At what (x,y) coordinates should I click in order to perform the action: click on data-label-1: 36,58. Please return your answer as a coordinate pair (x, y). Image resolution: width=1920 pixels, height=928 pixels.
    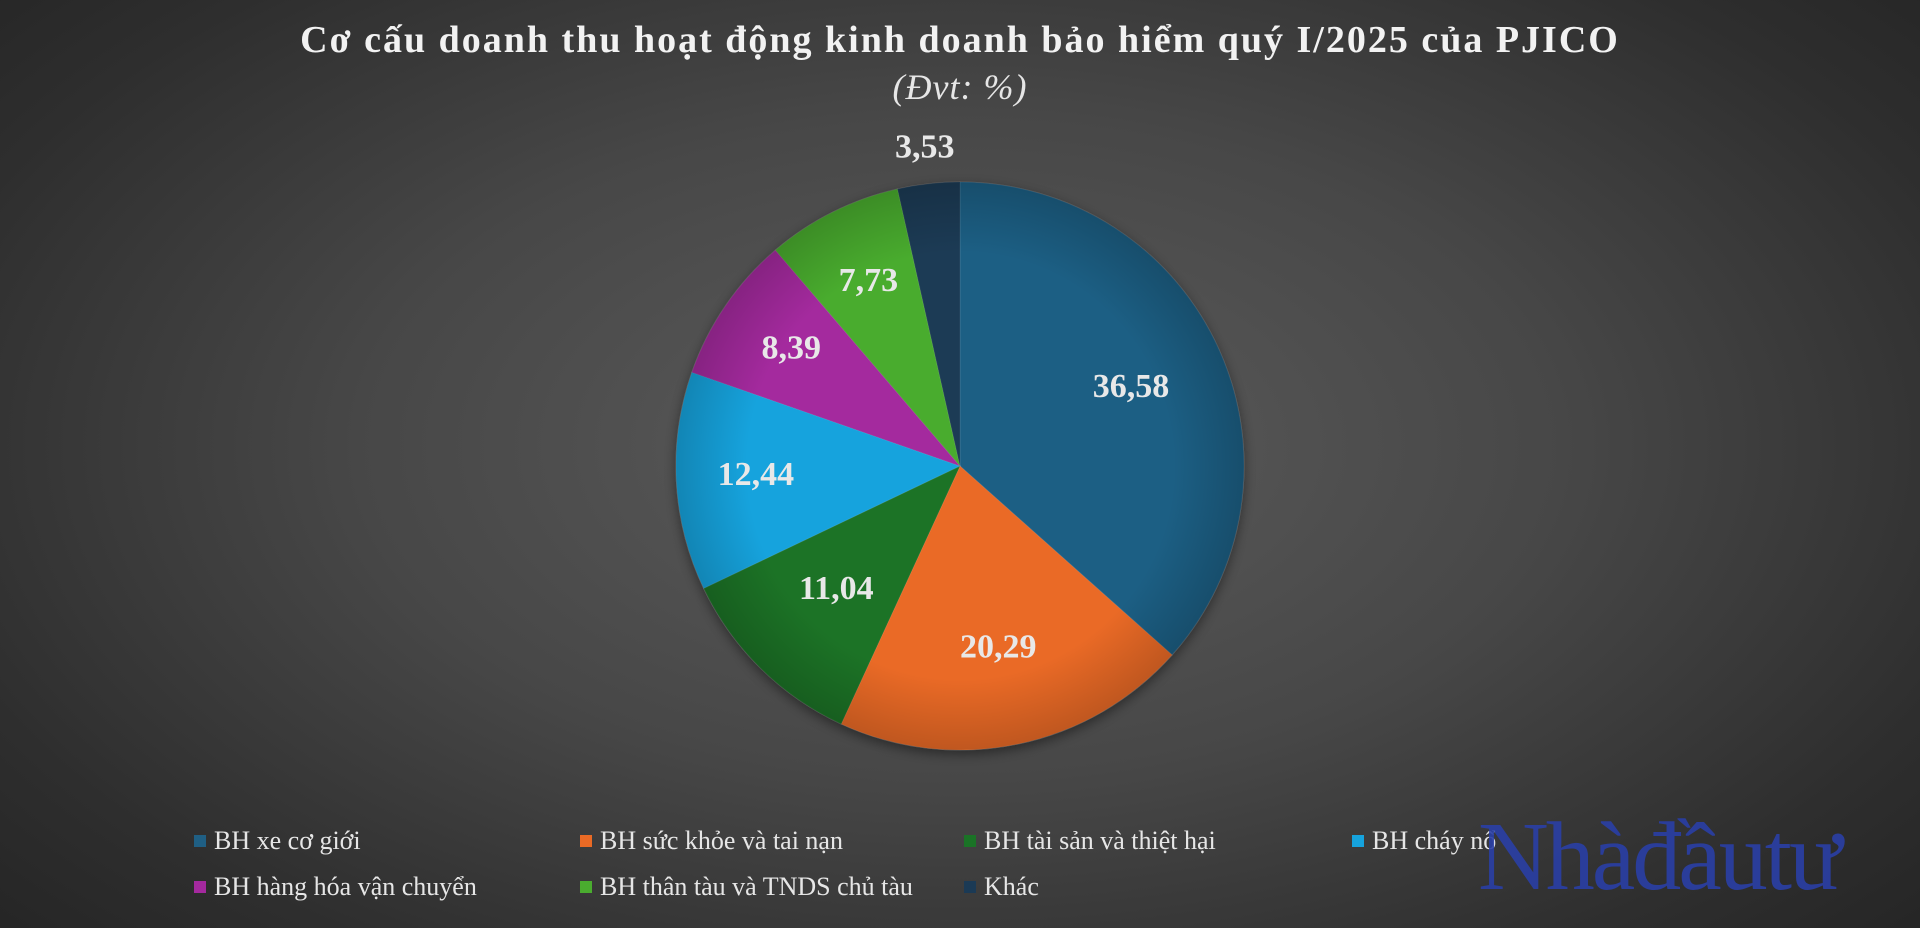
    Looking at the image, I should click on (1131, 386).